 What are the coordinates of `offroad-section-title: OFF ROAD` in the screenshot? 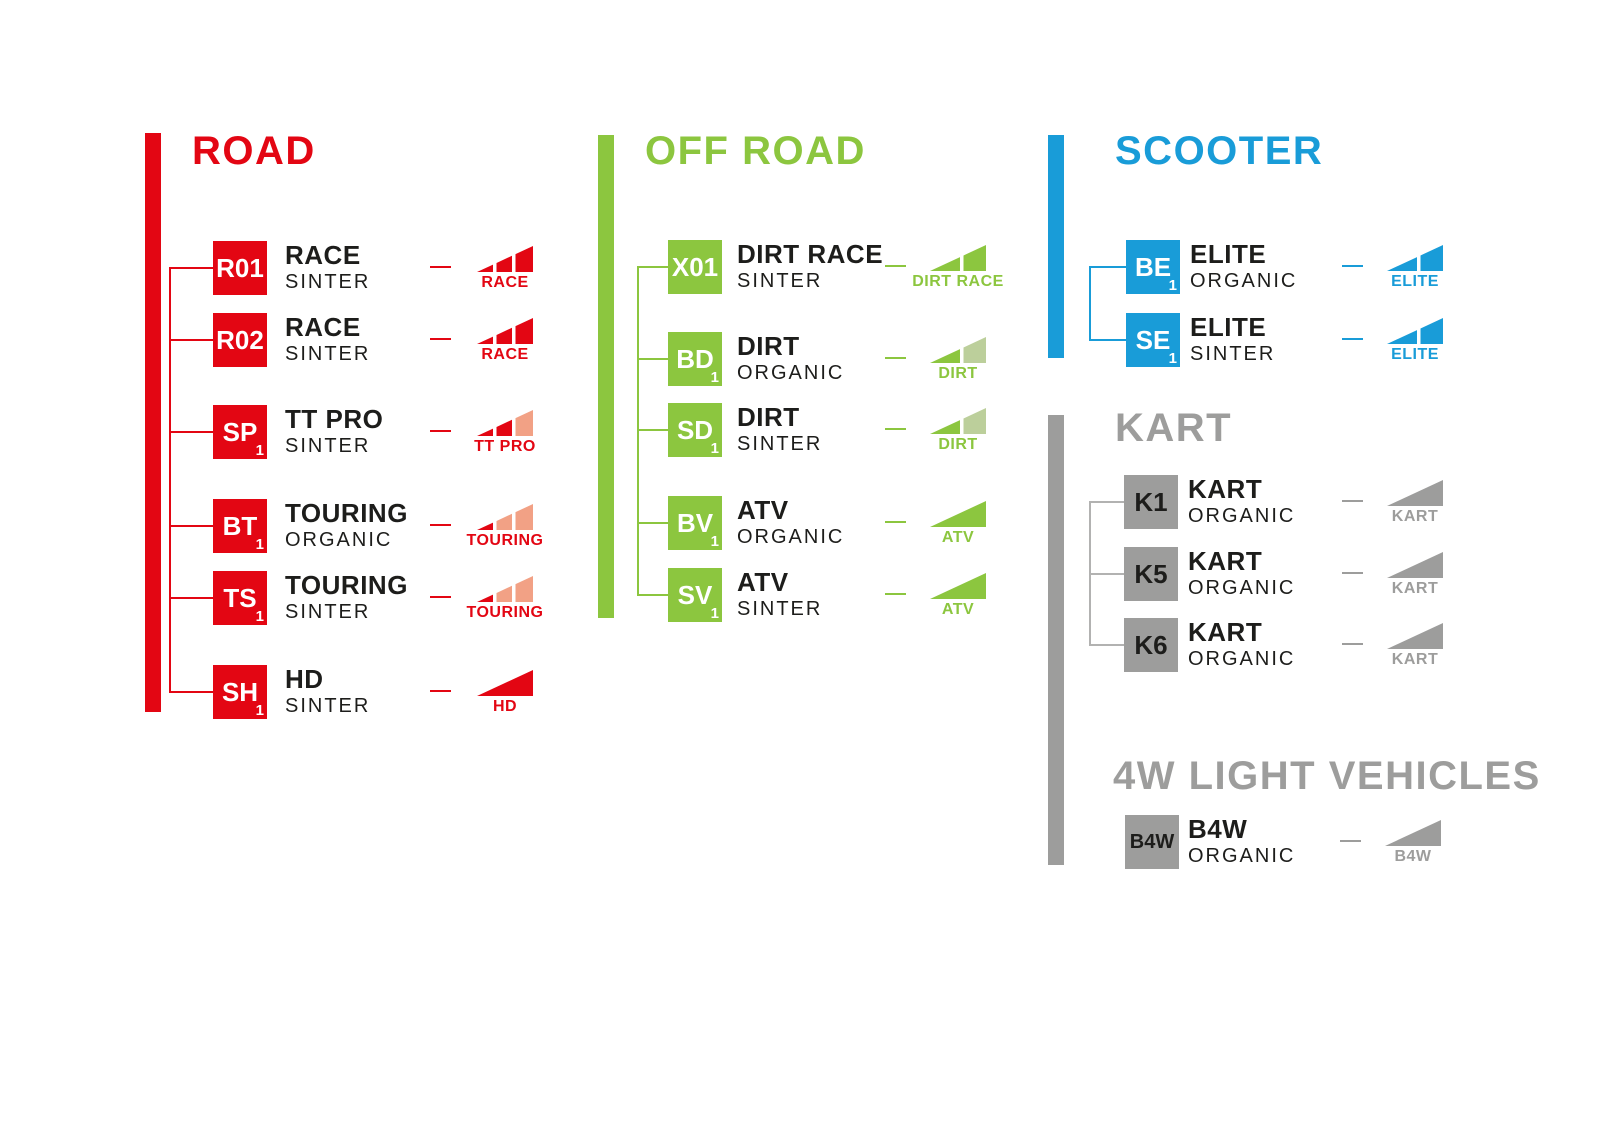 It's located at (755, 151).